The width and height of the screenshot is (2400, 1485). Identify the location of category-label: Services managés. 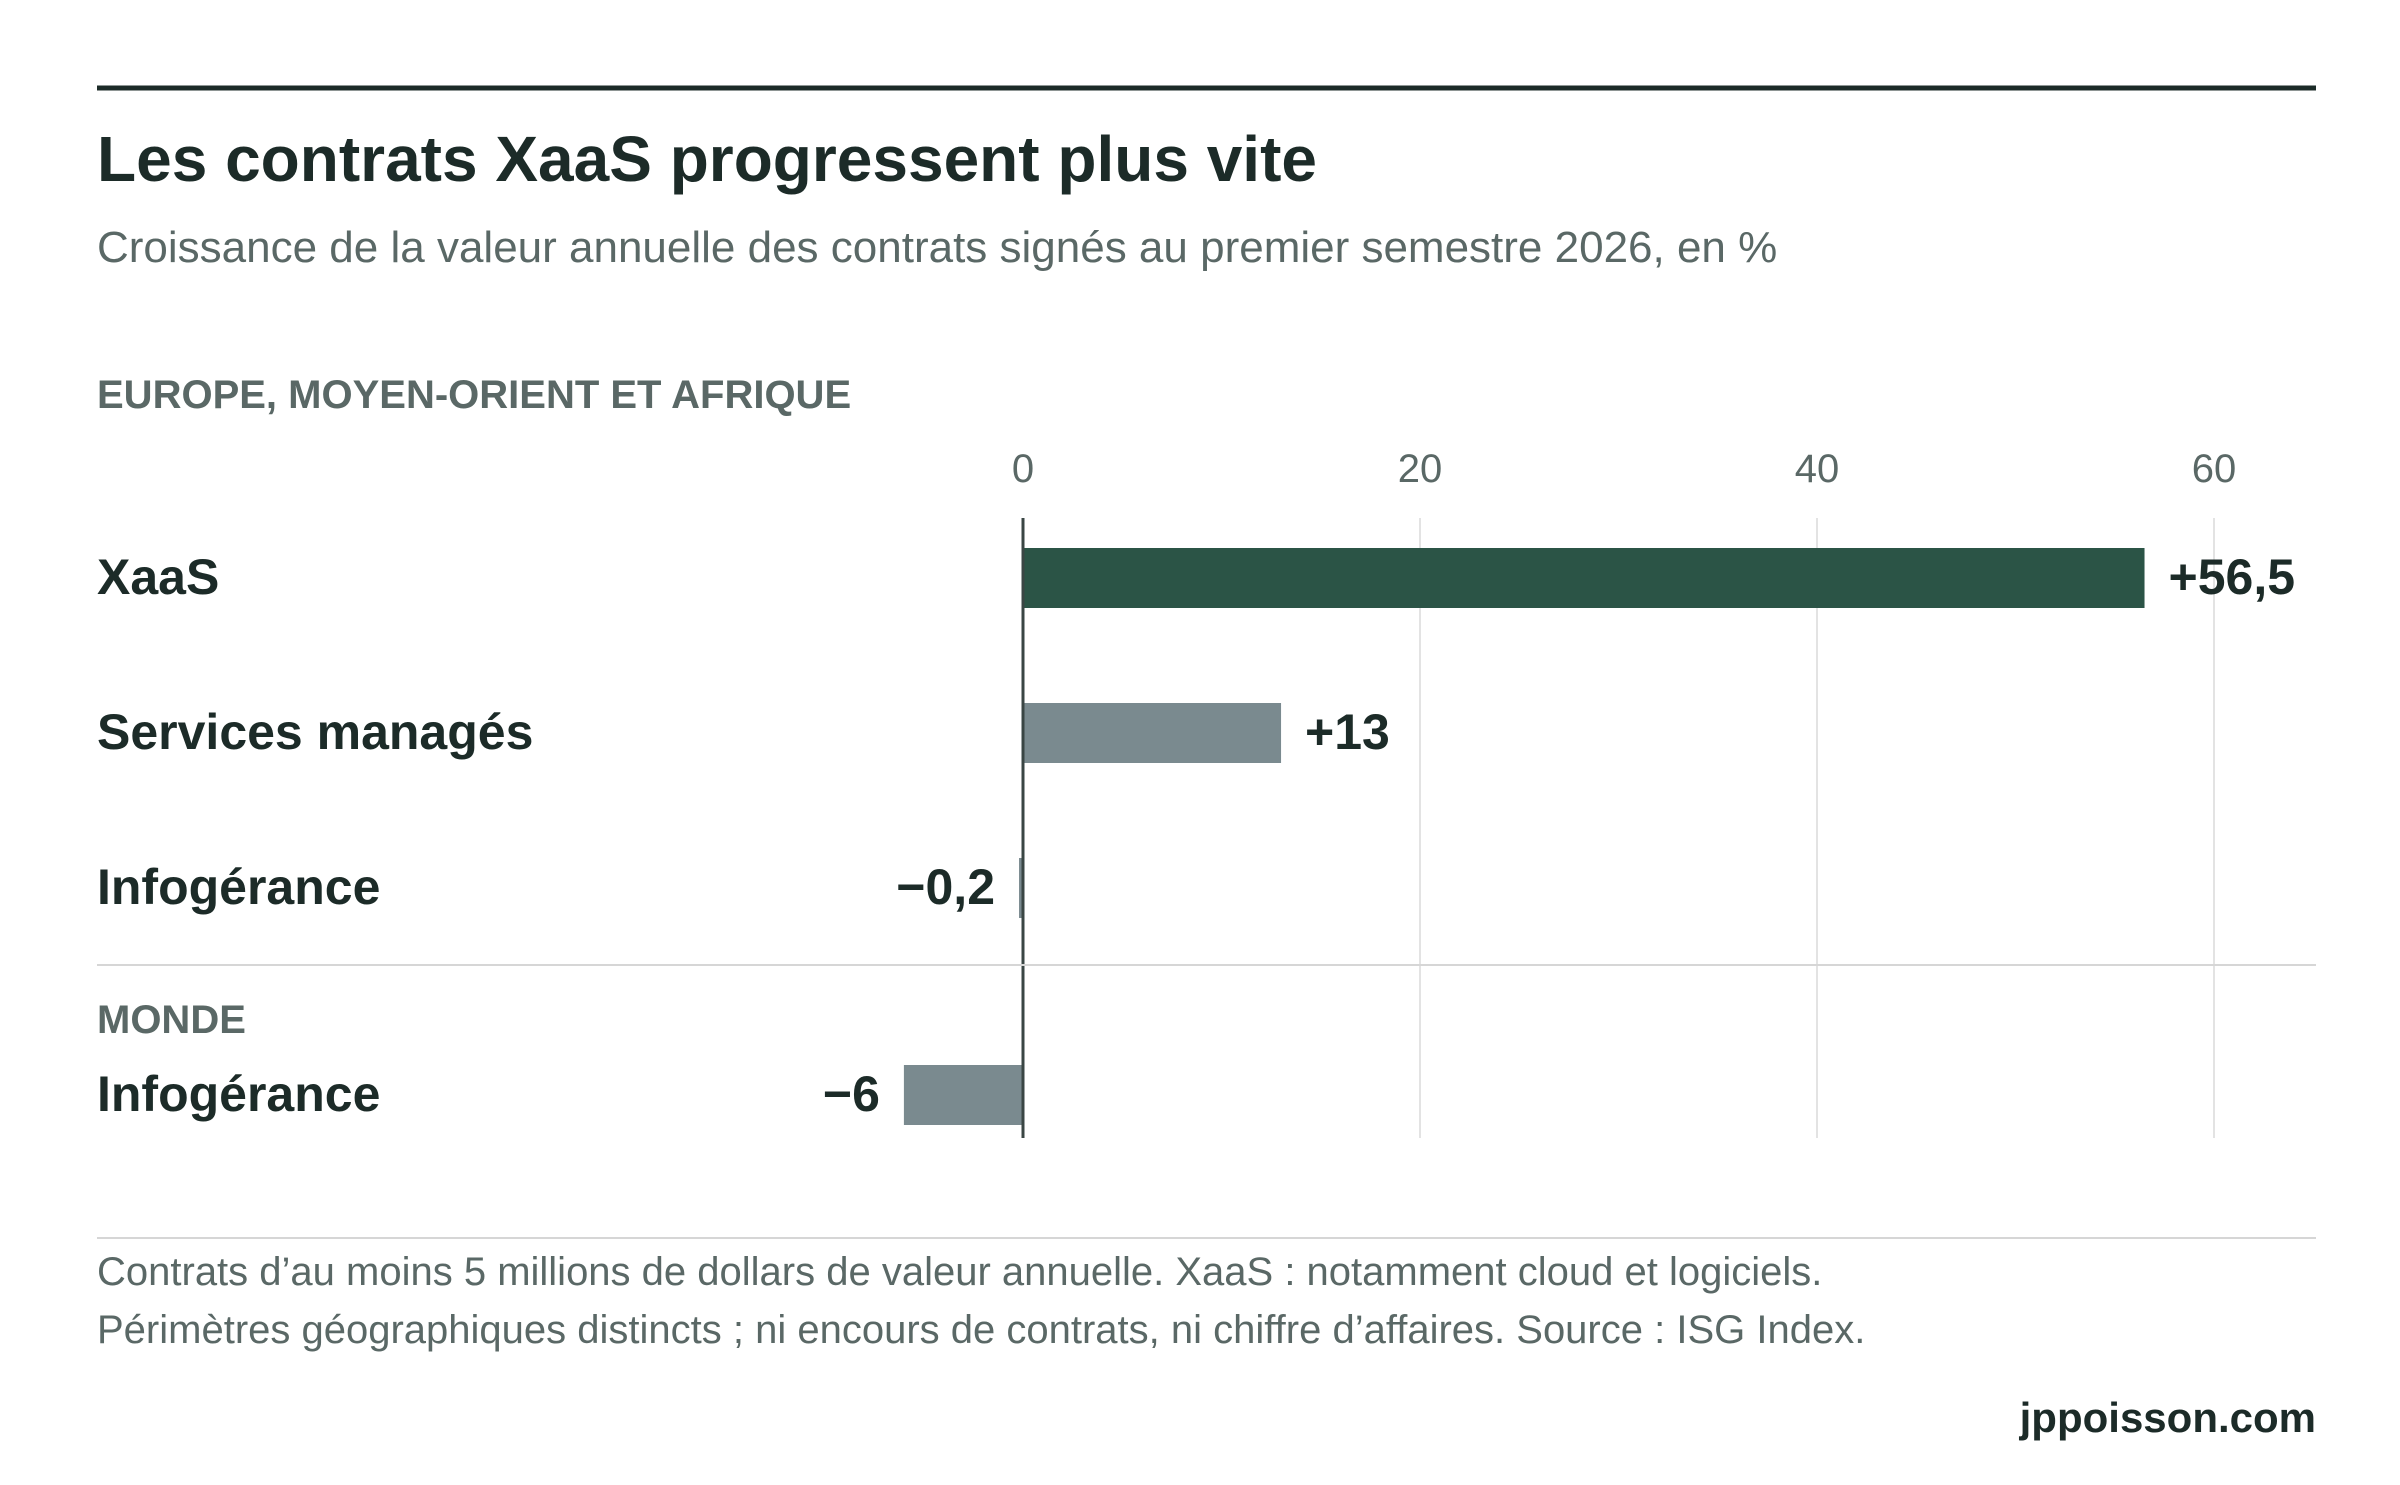
(315, 732).